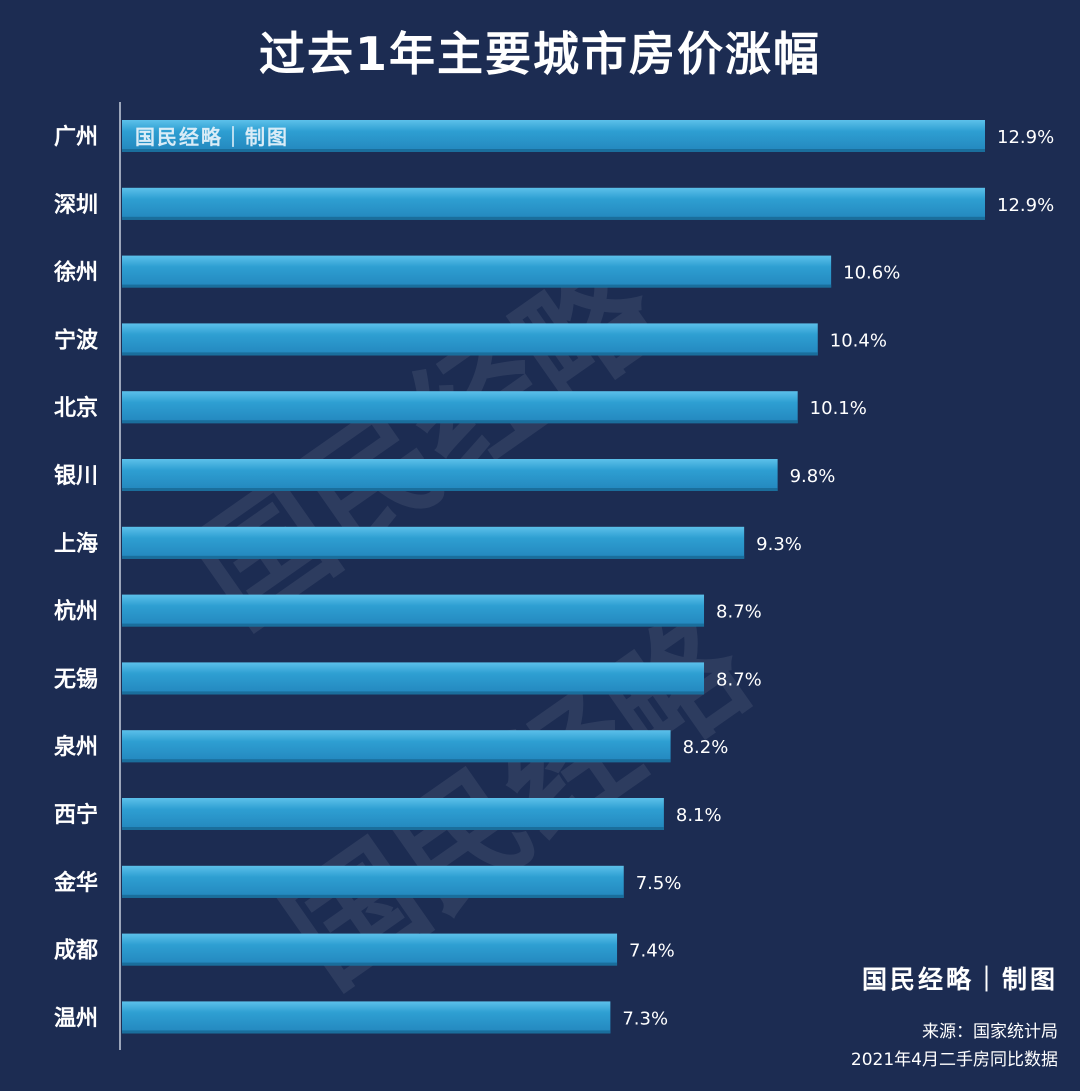 Image resolution: width=1080 pixels, height=1091 pixels. I want to click on value-label: 8.2%, so click(706, 747).